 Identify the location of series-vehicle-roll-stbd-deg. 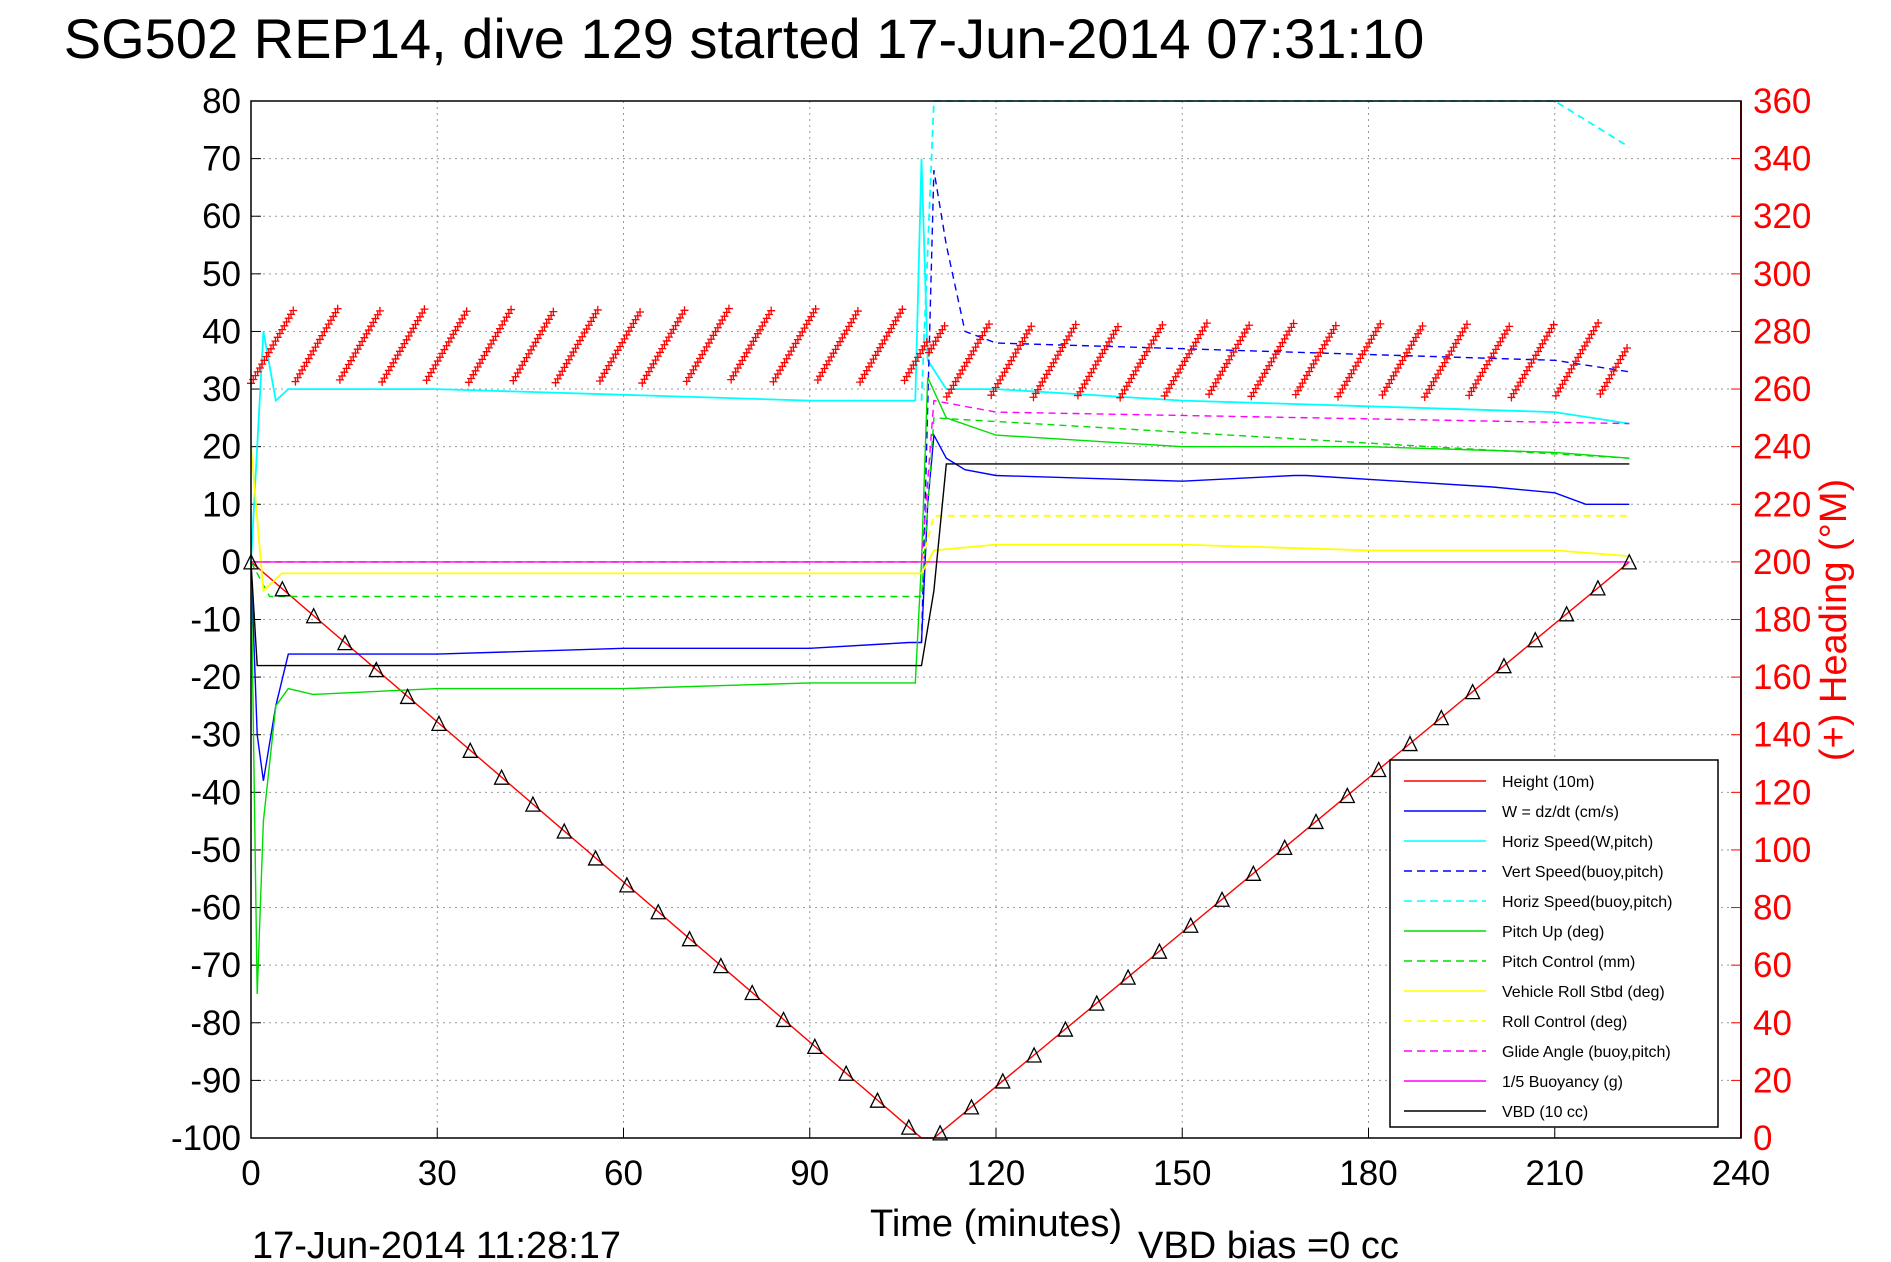
(940, 519).